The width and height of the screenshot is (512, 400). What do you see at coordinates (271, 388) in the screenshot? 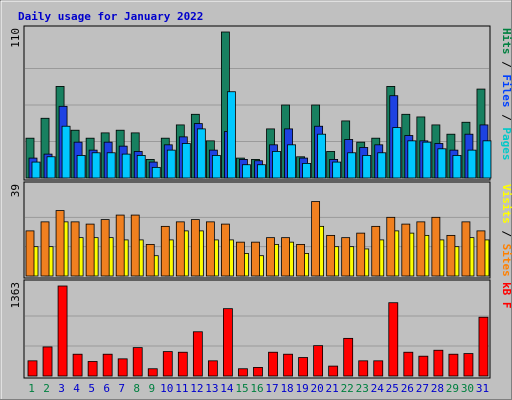
I see `day-label-17: 17` at bounding box center [271, 388].